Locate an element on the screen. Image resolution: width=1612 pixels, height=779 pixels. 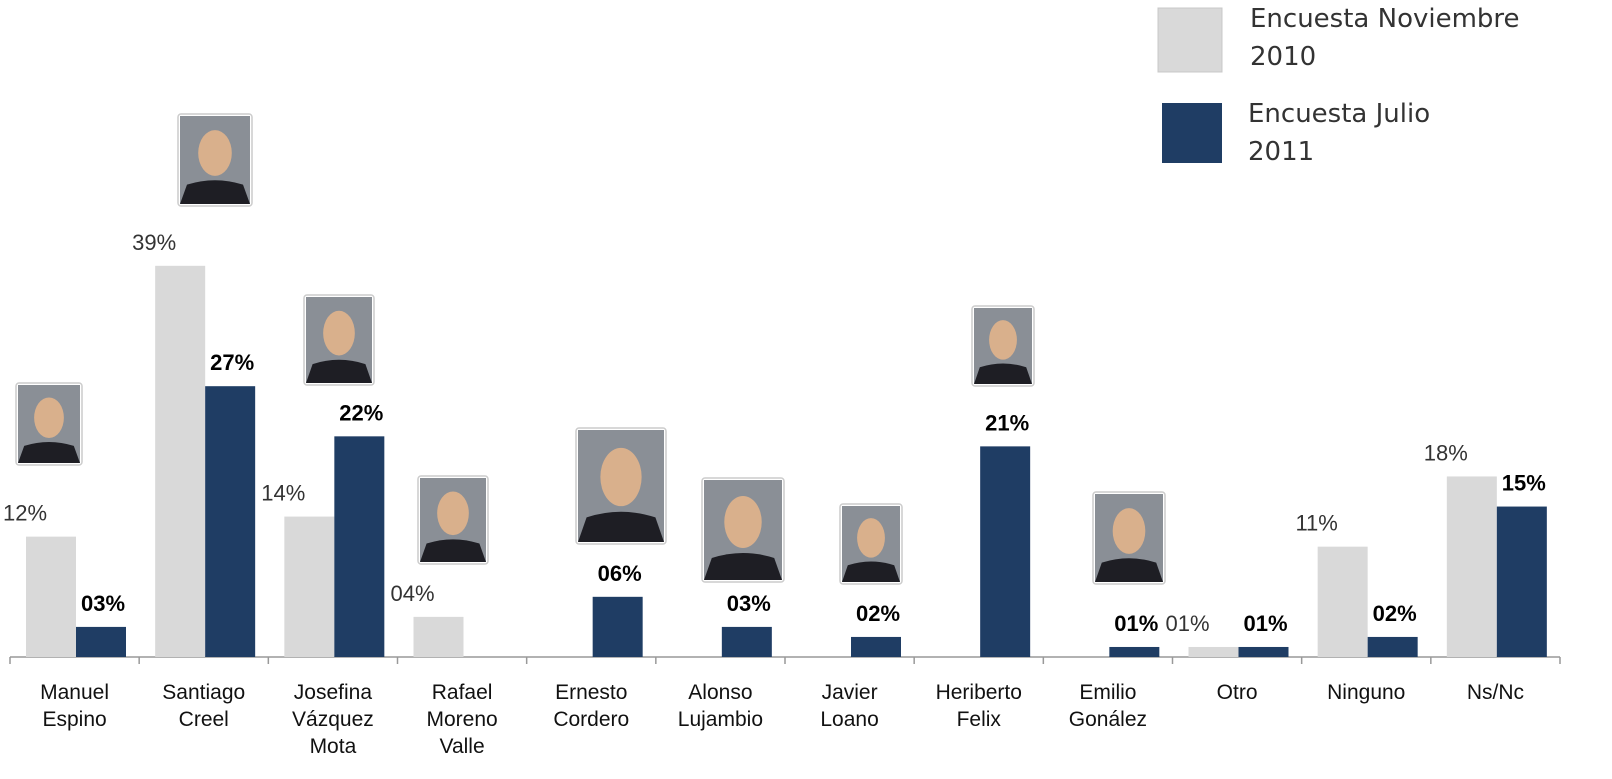
value-label: 04% is located at coordinates (412, 593).